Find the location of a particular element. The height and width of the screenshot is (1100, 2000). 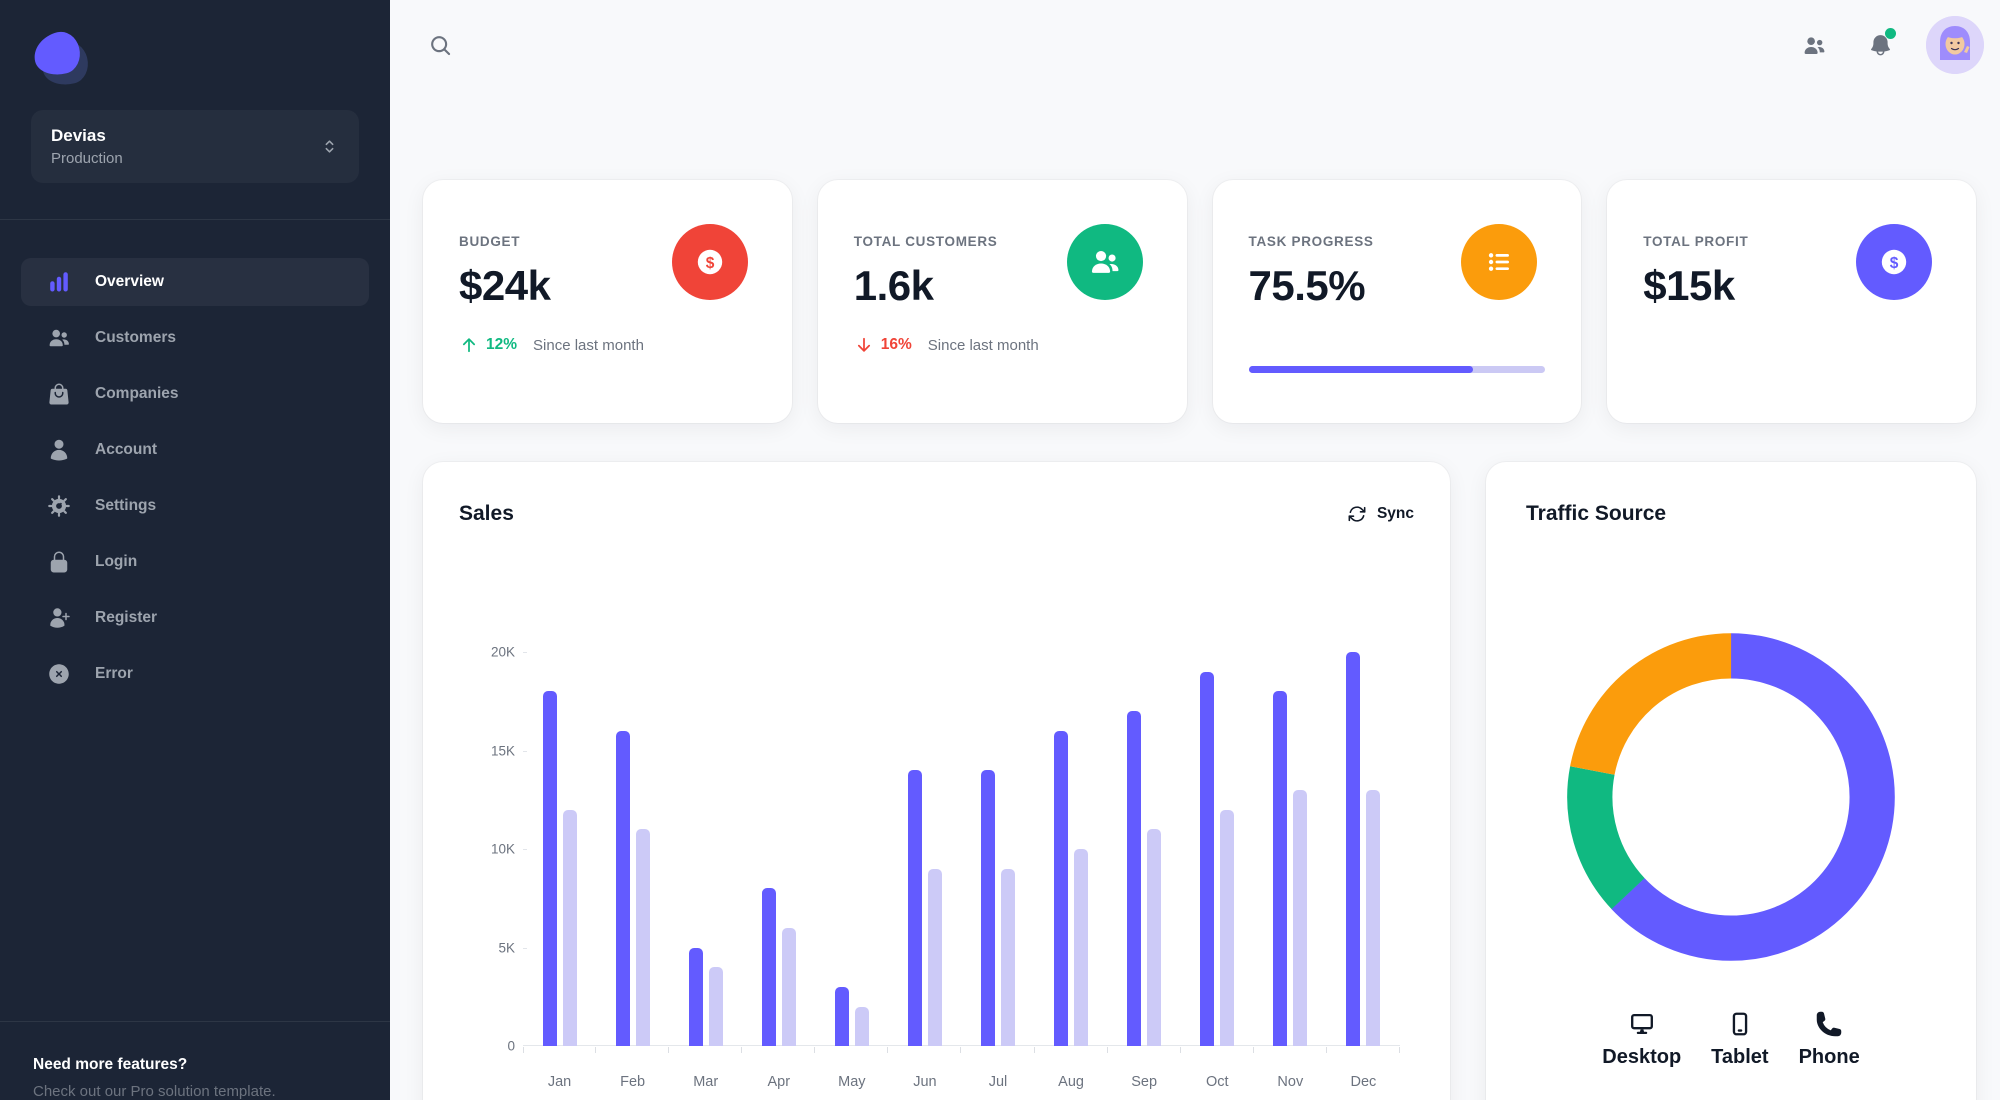

sales-bar-last-year-jul is located at coordinates (1008, 957).